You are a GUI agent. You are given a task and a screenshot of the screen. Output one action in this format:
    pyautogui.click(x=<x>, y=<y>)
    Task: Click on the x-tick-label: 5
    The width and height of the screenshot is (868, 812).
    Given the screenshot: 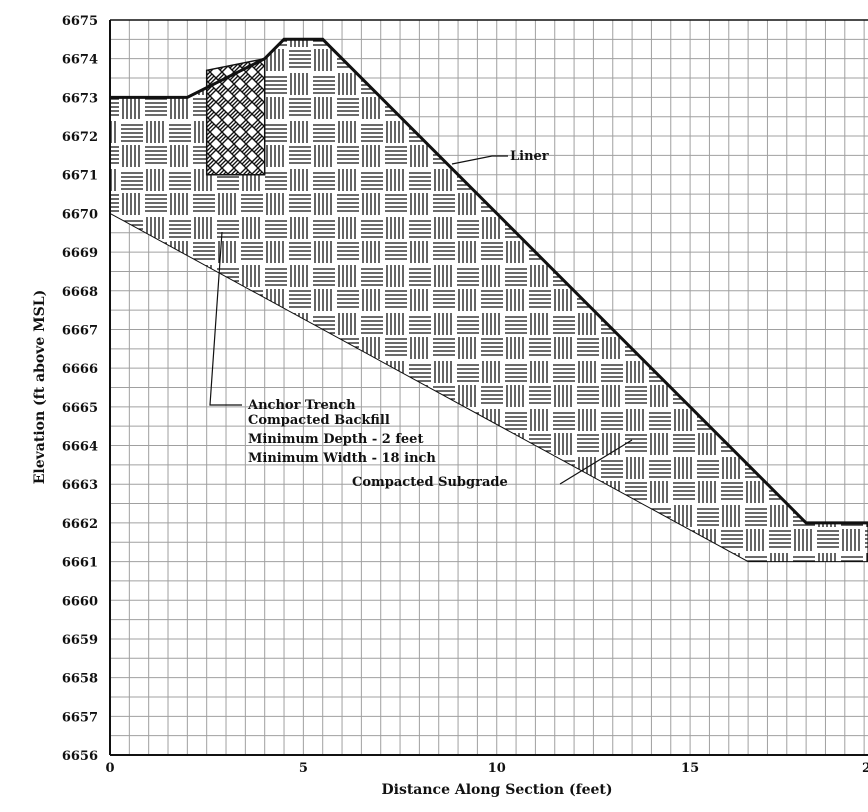 What is the action you would take?
    pyautogui.click(x=303, y=768)
    